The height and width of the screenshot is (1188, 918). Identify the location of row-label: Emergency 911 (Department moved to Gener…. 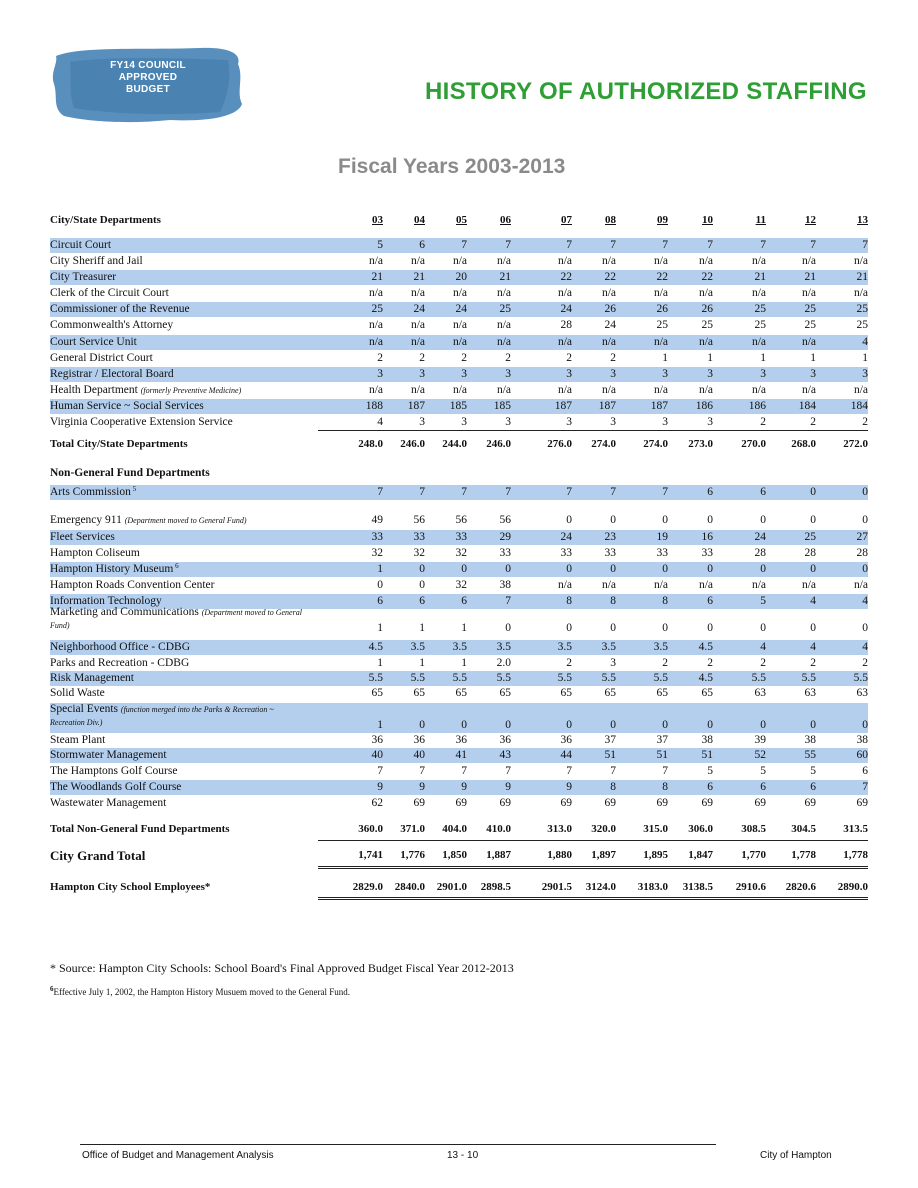
(148, 520).